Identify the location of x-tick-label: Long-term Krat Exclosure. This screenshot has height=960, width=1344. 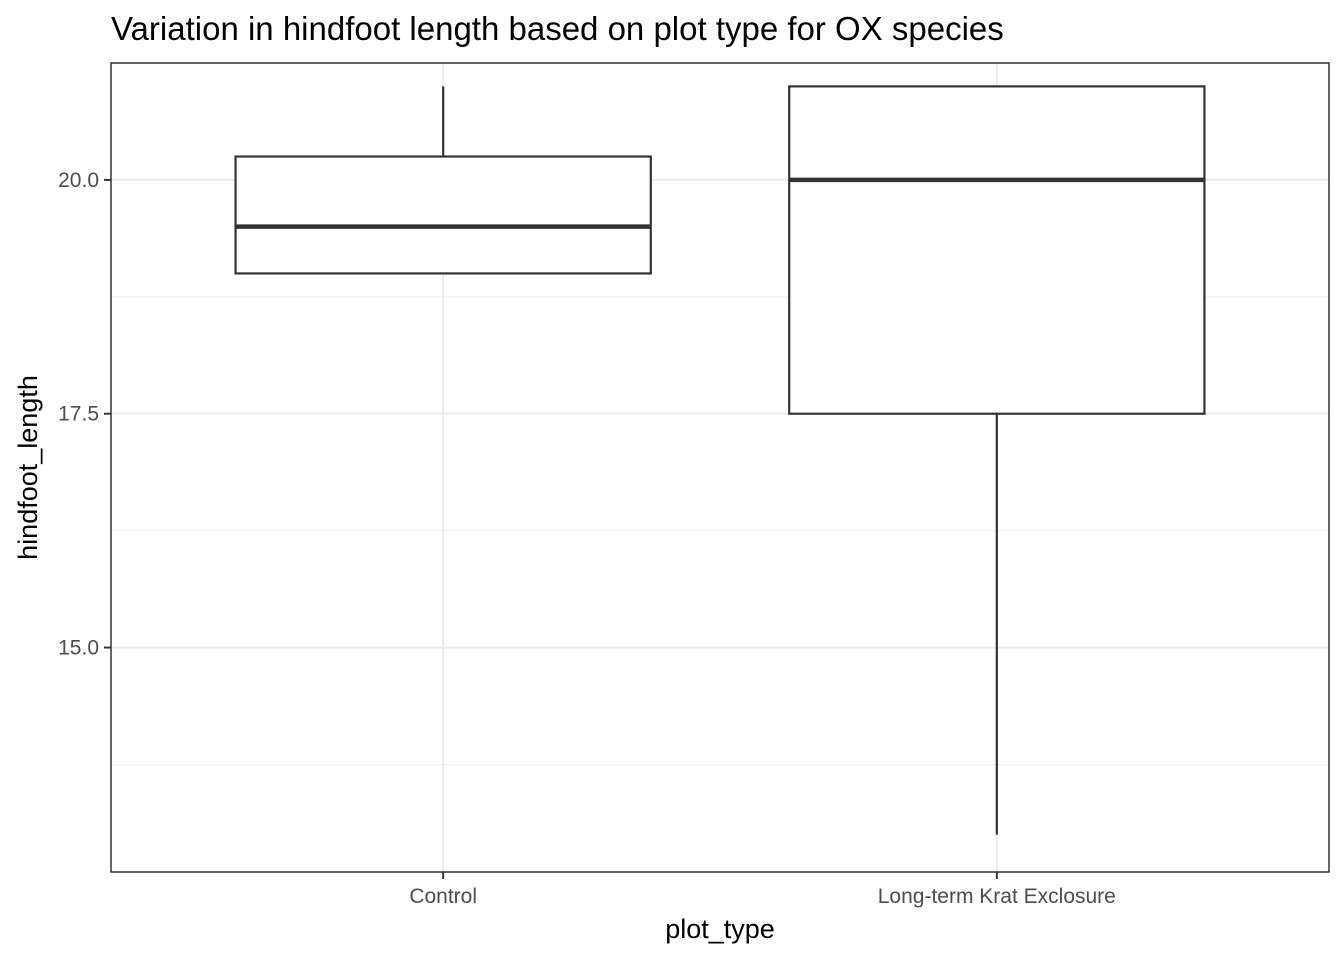
(997, 896).